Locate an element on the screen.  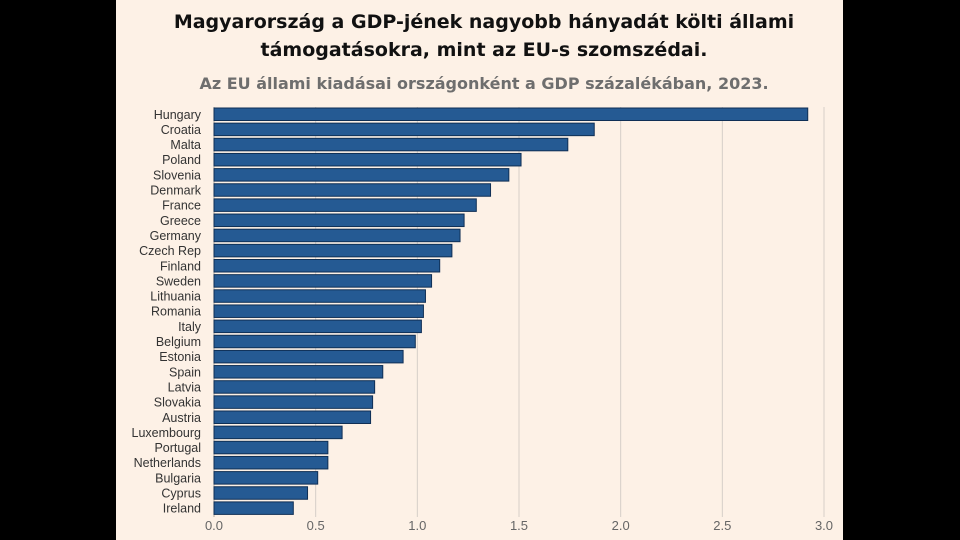
category-label: Slovakia is located at coordinates (177, 403).